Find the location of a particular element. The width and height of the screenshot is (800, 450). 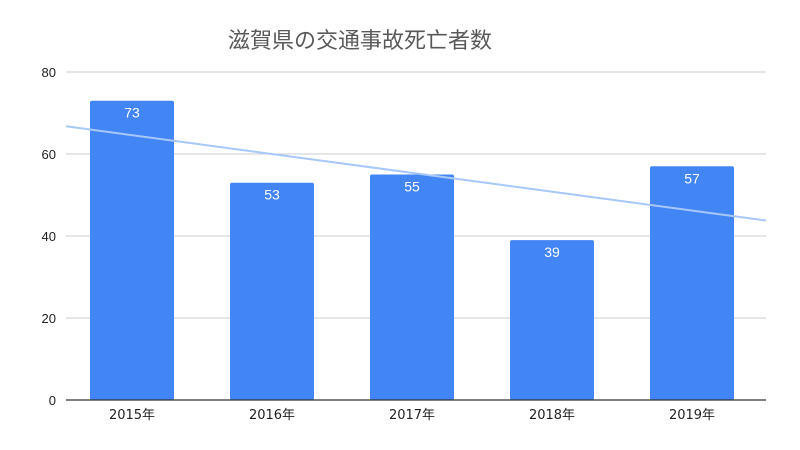

x-tick-label: 2016年 is located at coordinates (272, 415).